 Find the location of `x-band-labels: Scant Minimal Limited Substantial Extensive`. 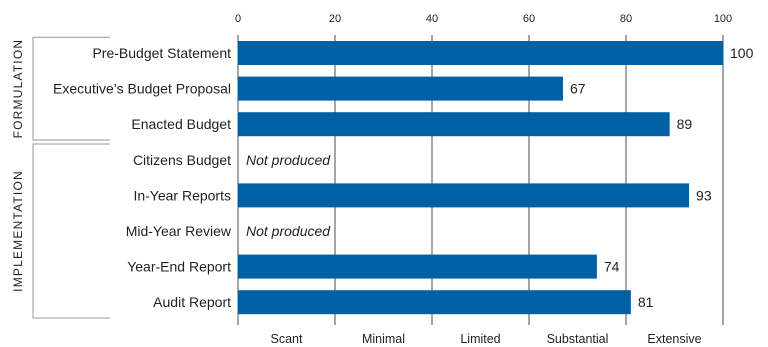

x-band-labels: Scant Minimal Limited Substantial Extensive is located at coordinates (486, 339).